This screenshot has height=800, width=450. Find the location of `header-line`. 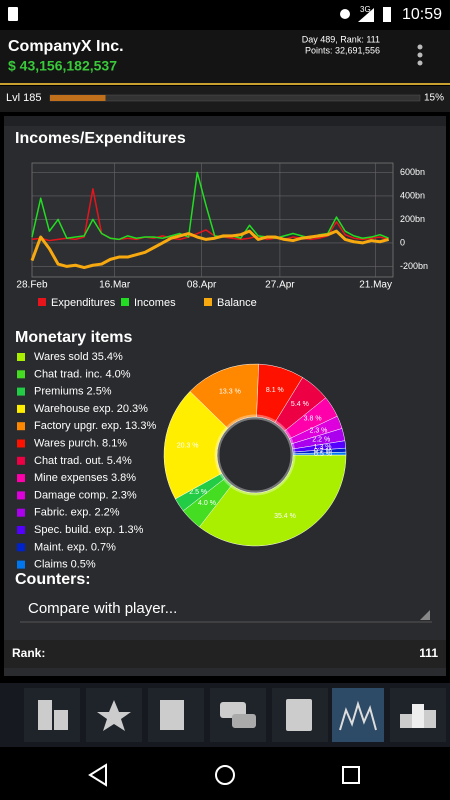

header-line is located at coordinates (225, 84).